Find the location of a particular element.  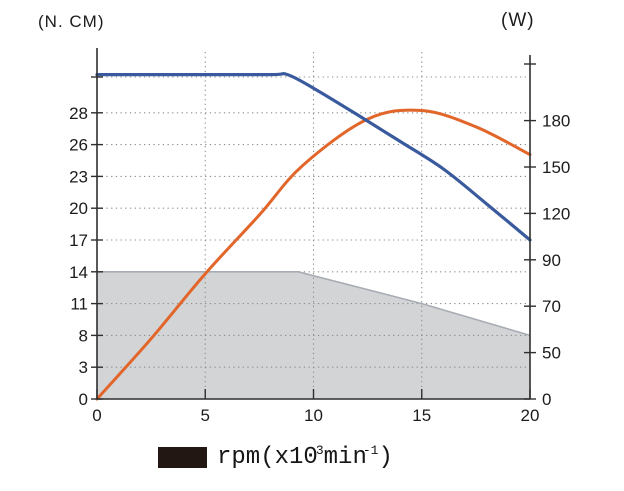

left-axis-tick-label: 26 is located at coordinates (78, 145).